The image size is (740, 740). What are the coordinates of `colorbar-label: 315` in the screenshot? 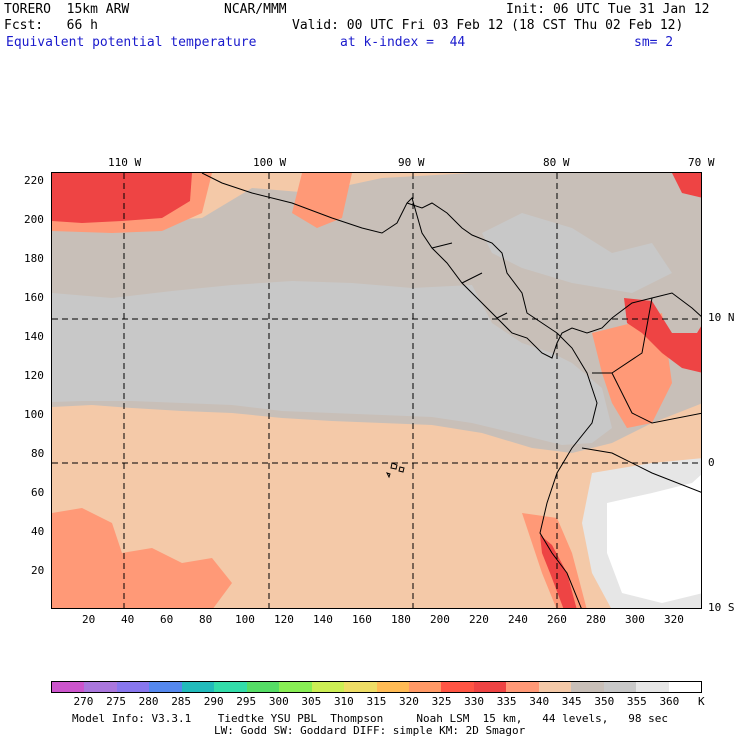 It's located at (376, 701).